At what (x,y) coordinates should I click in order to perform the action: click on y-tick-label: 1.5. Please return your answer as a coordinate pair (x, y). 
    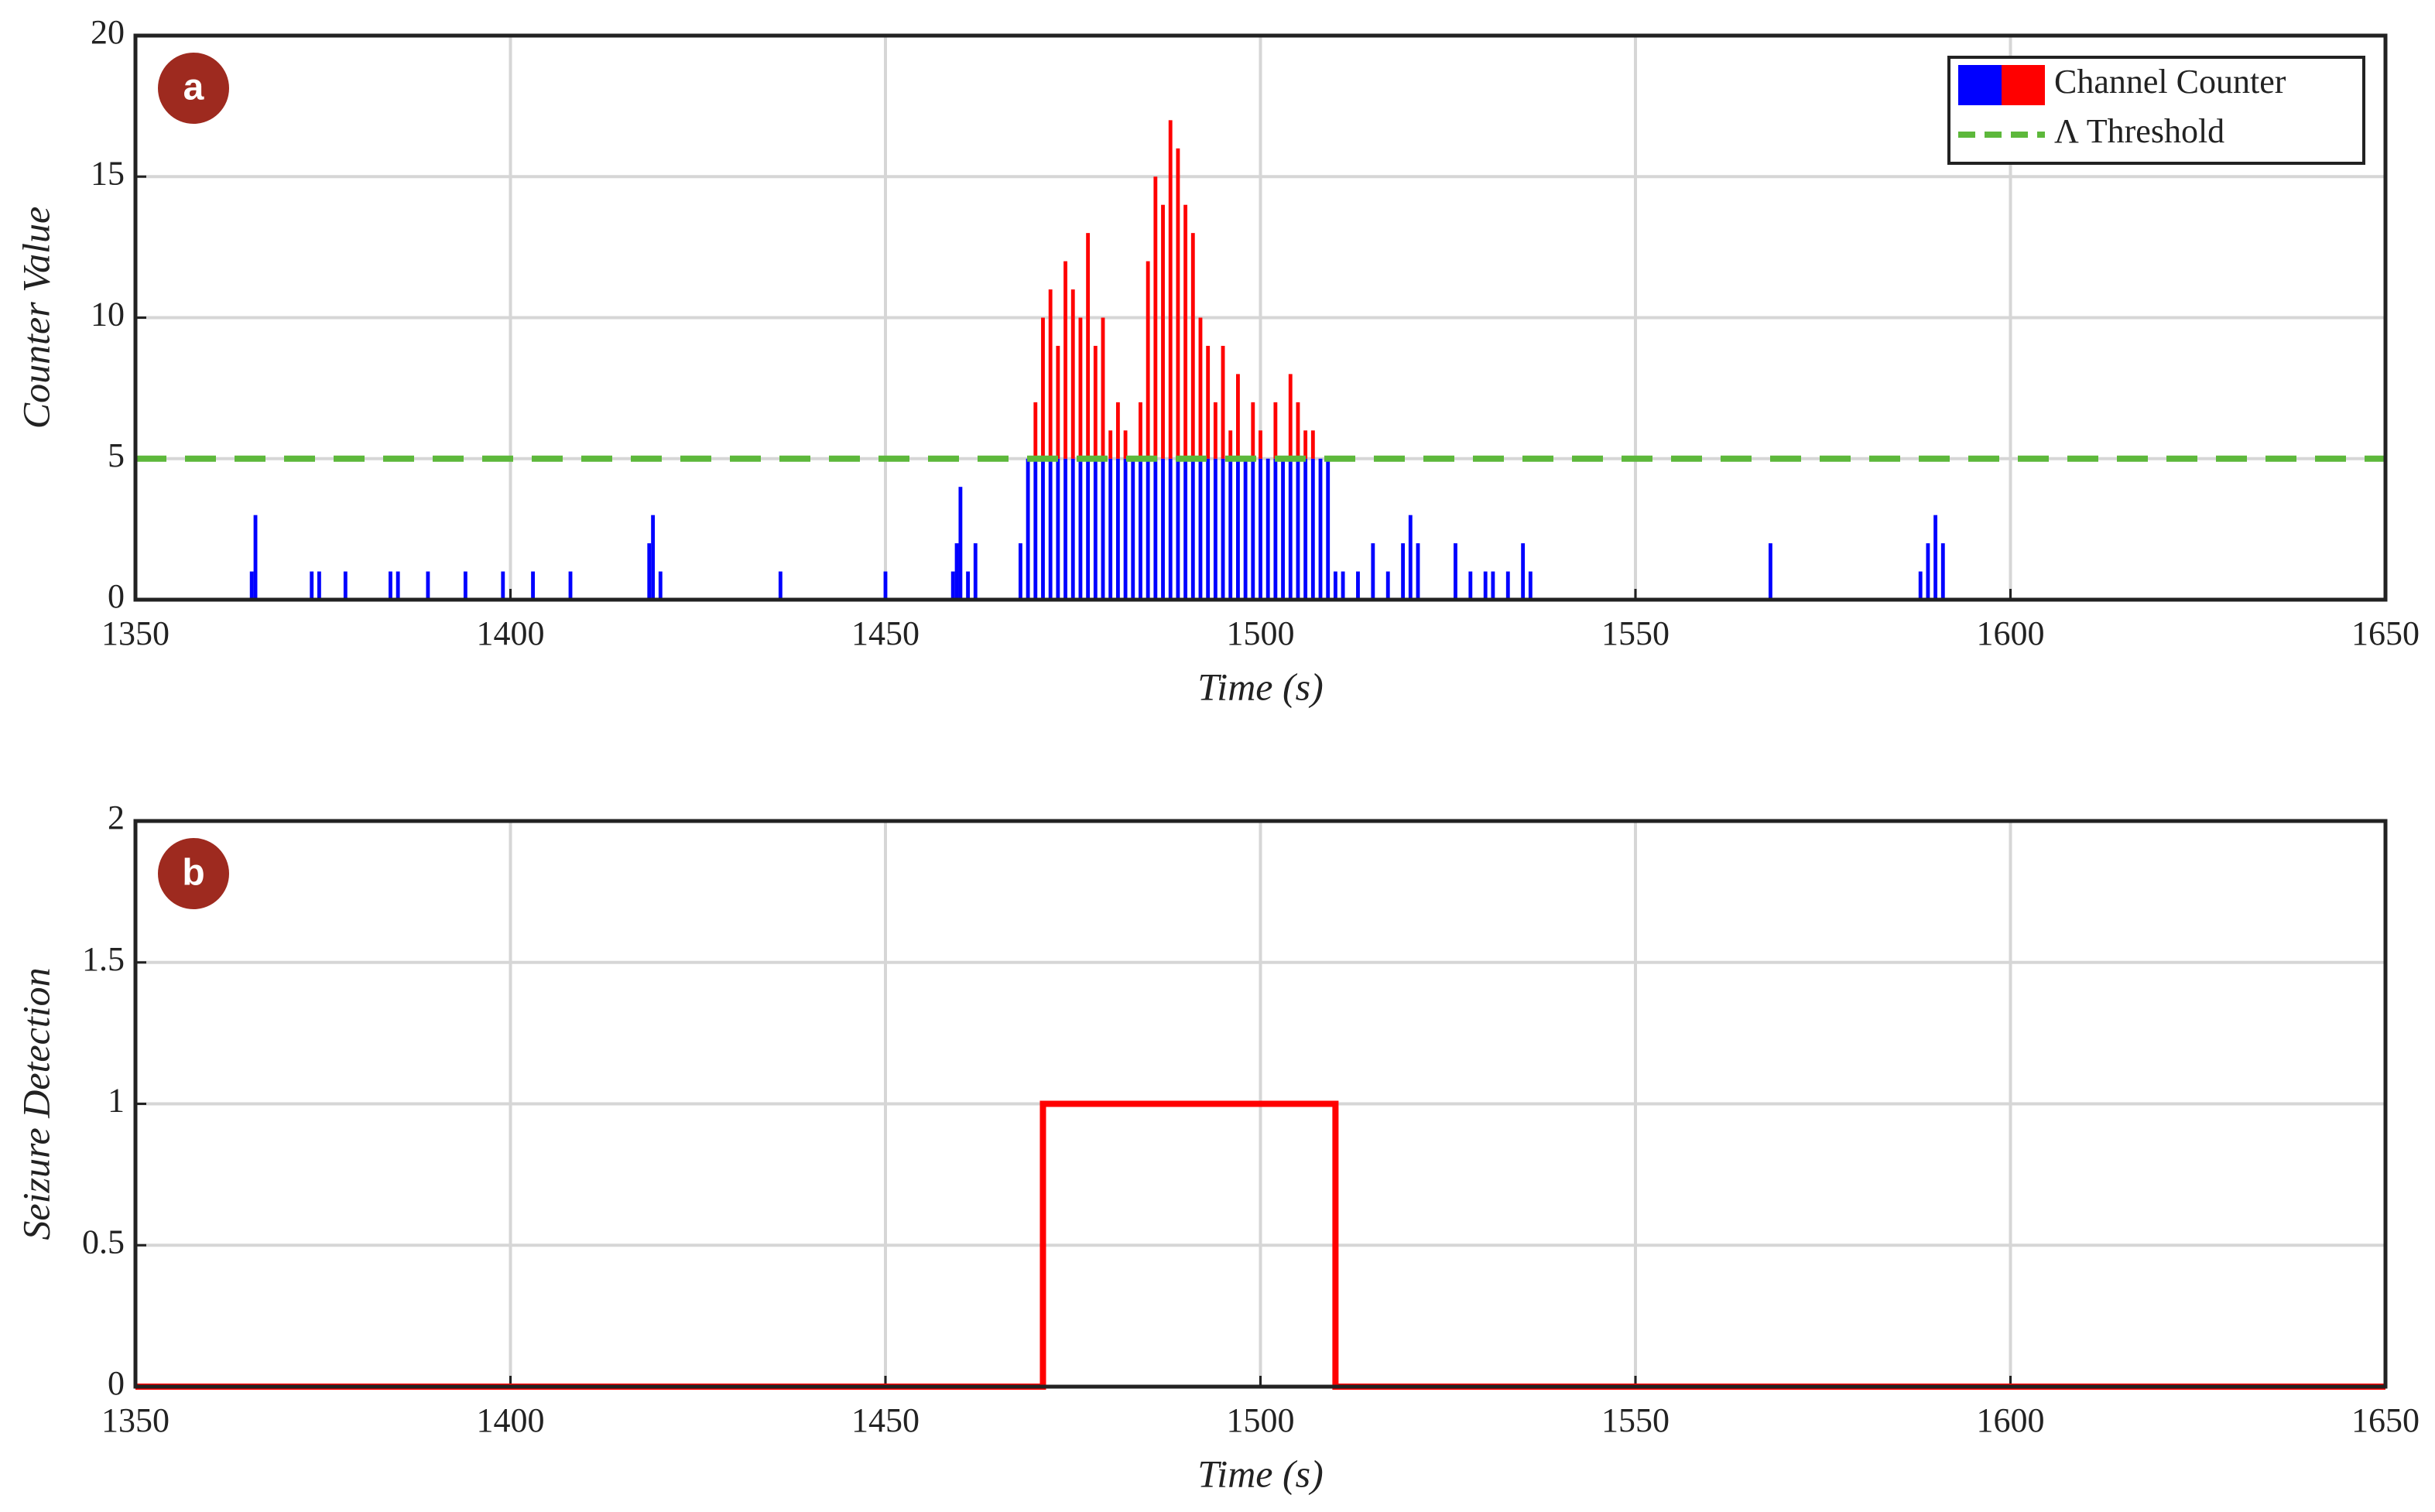
    Looking at the image, I should click on (103, 959).